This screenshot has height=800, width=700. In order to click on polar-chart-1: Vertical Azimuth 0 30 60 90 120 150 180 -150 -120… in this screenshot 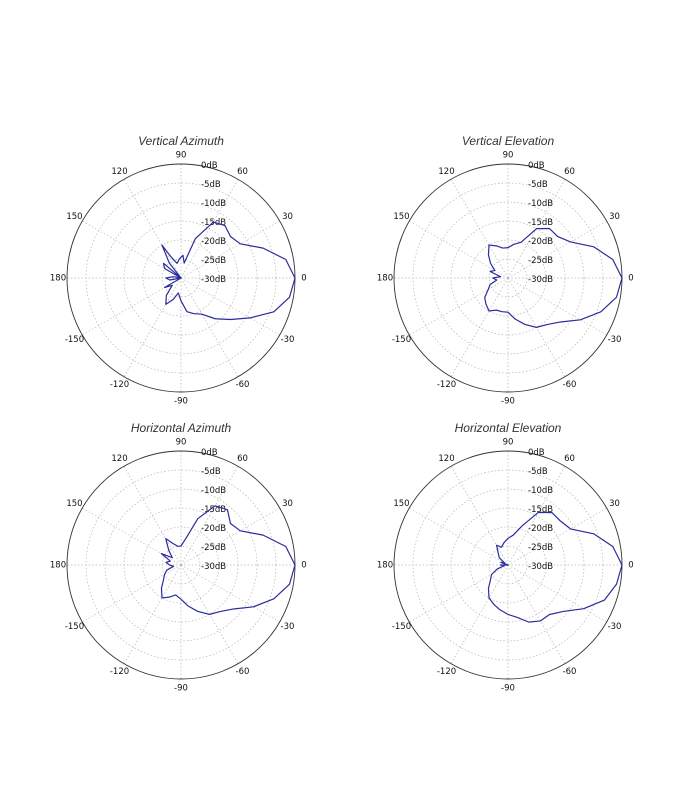, I will do `click(178, 270)`.